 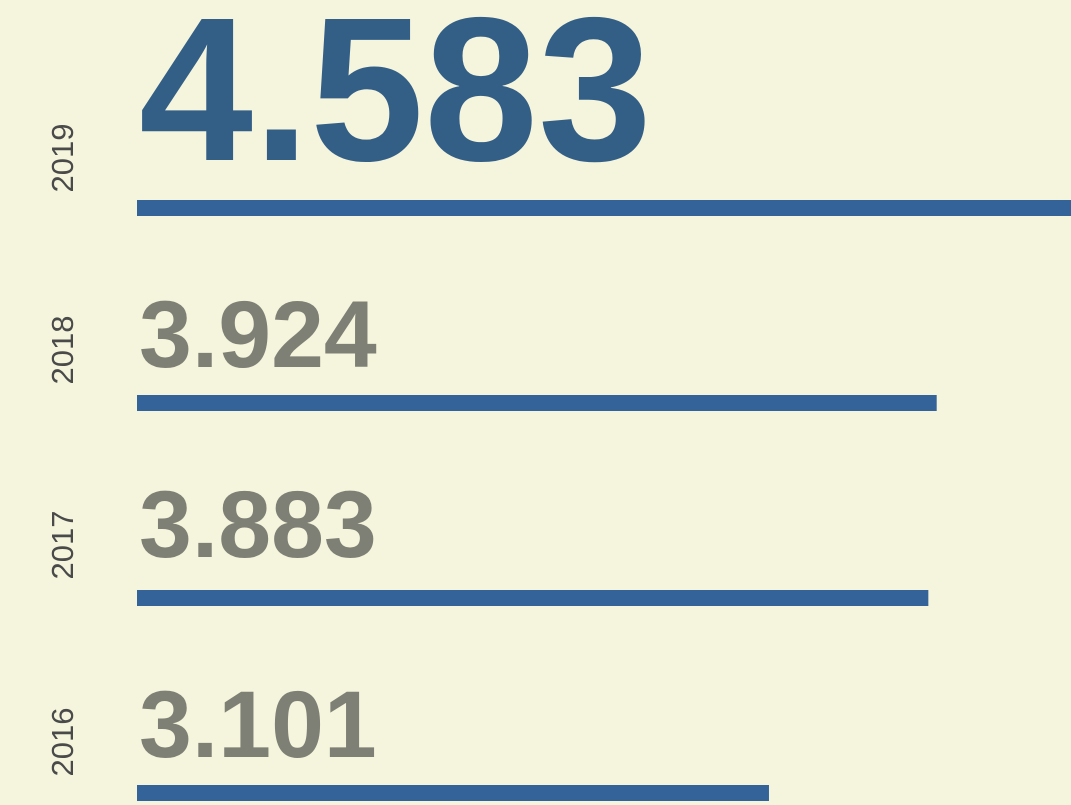 What do you see at coordinates (395, 102) in the screenshot?
I see `value-label: 4.583` at bounding box center [395, 102].